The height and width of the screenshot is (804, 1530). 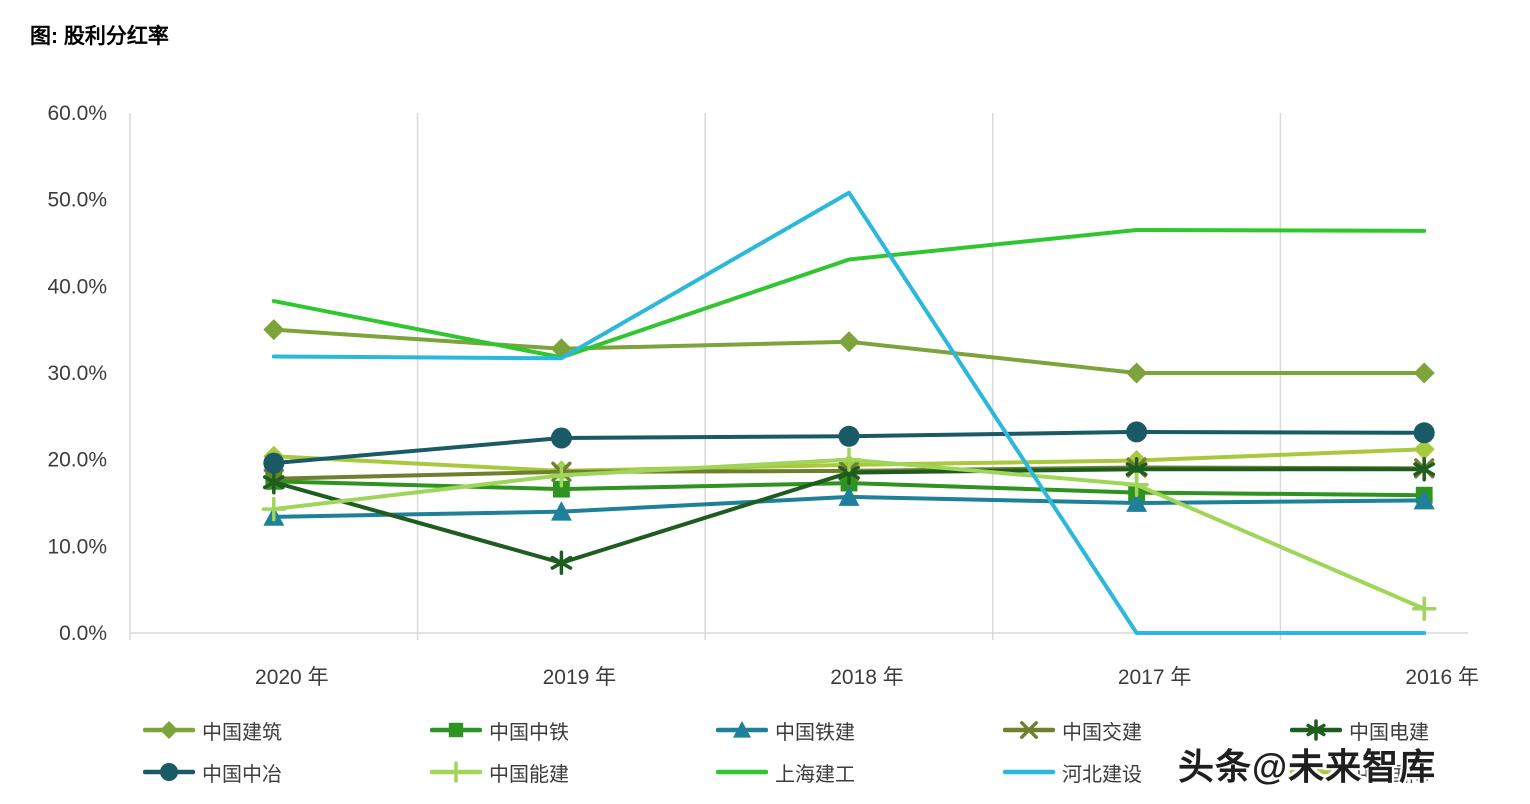 I want to click on legend-item-3: 中国铁建, so click(x=785, y=730).